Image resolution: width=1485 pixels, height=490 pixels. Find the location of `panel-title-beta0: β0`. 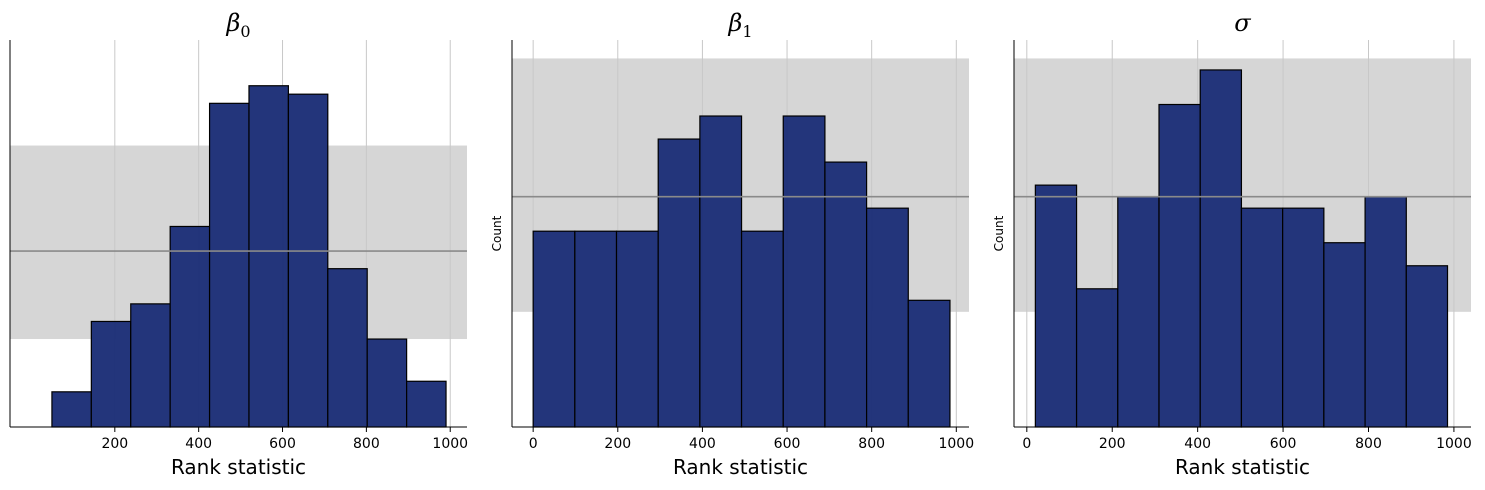

panel-title-beta0: β0 is located at coordinates (237, 25).